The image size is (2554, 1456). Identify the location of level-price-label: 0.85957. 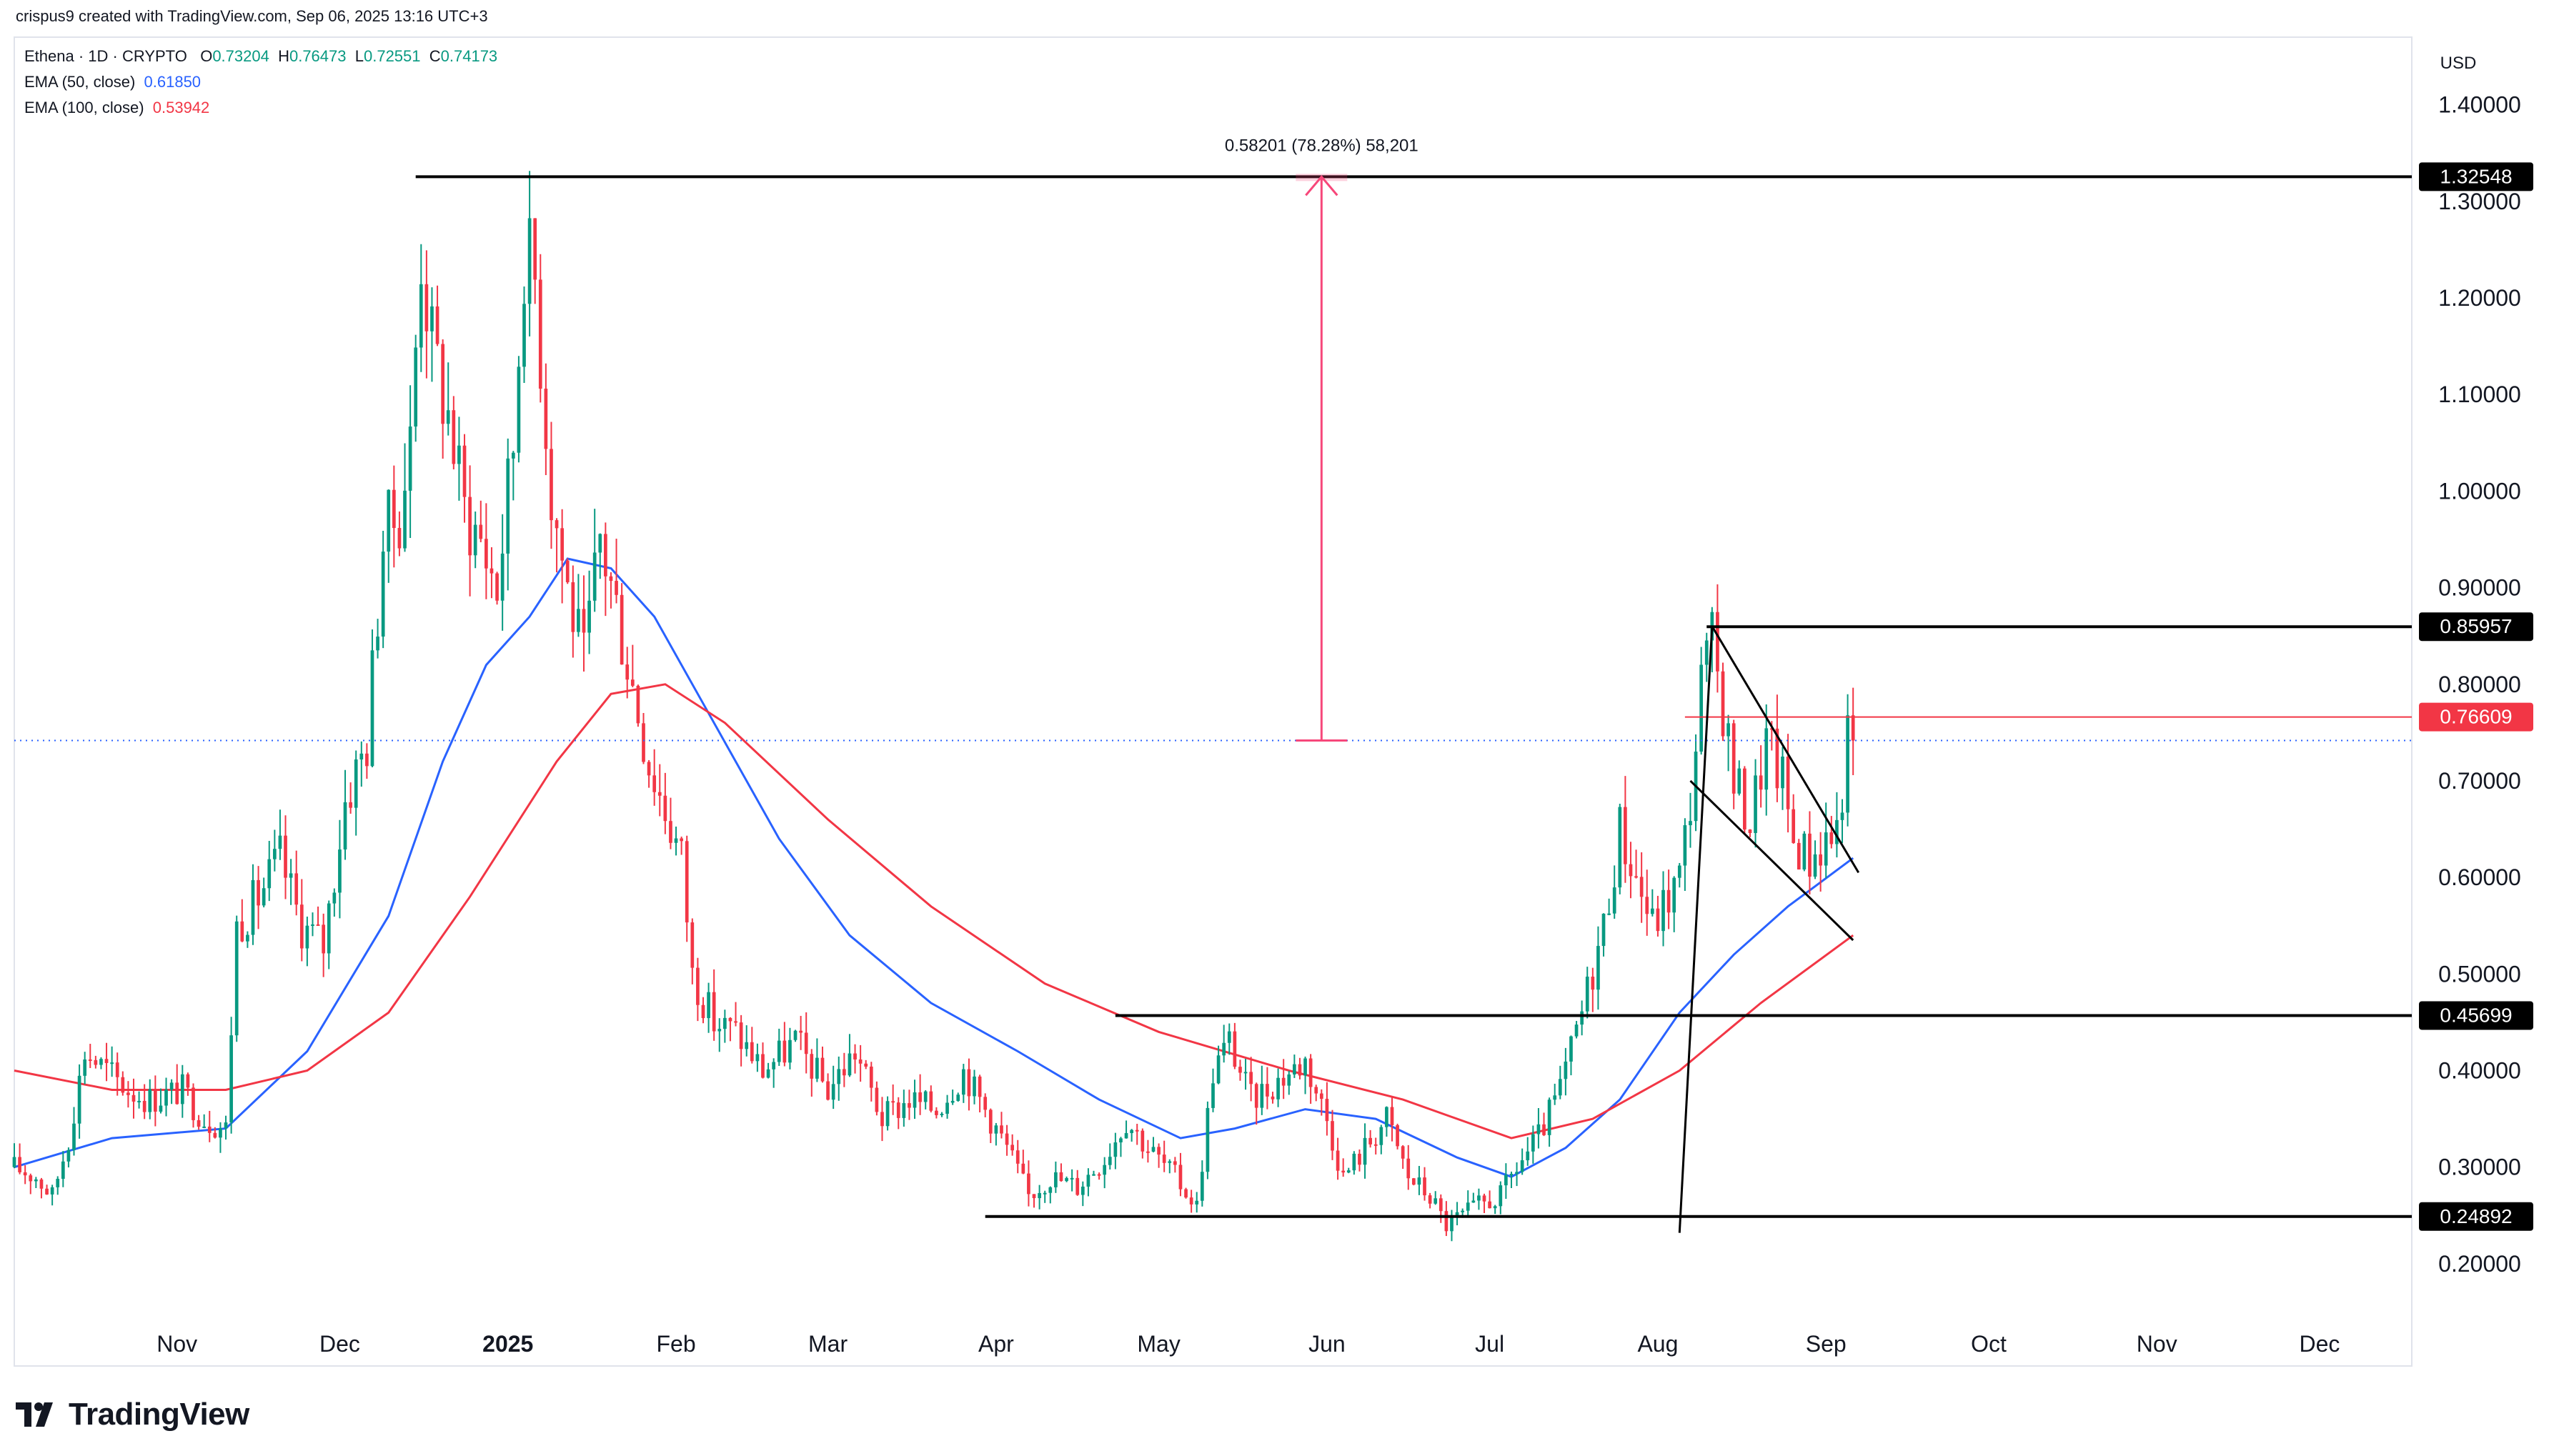
(2476, 626).